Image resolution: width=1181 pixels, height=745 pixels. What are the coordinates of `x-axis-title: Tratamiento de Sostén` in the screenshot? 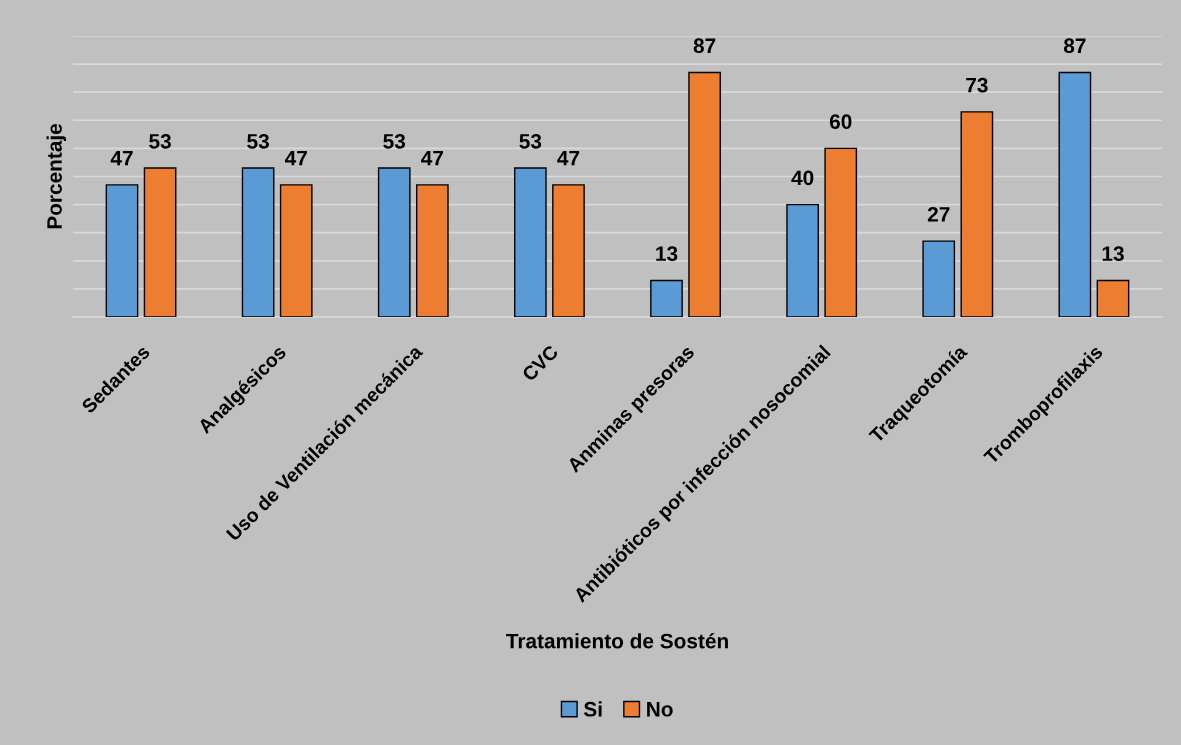 It's located at (617, 640).